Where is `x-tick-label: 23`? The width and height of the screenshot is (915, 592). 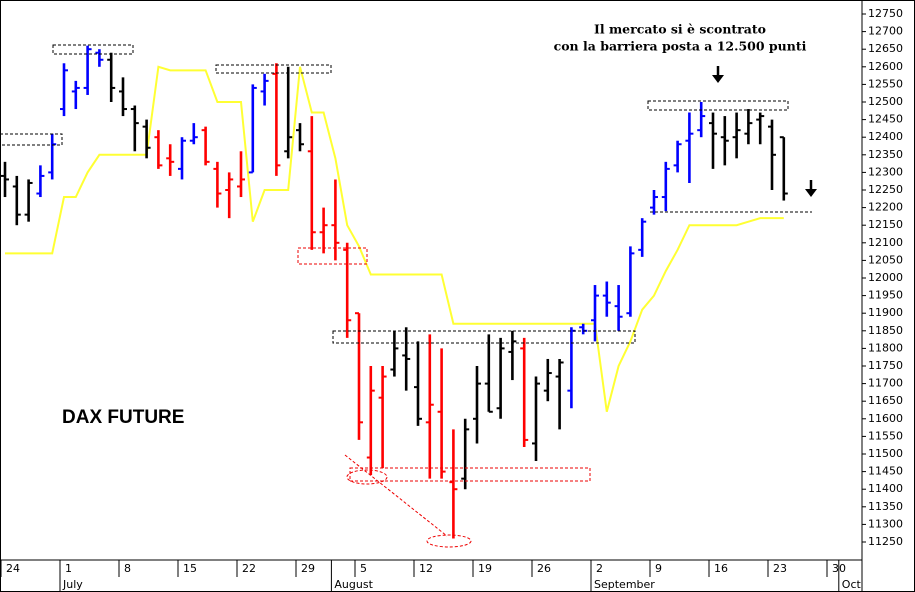
x-tick-label: 23 is located at coordinates (780, 568).